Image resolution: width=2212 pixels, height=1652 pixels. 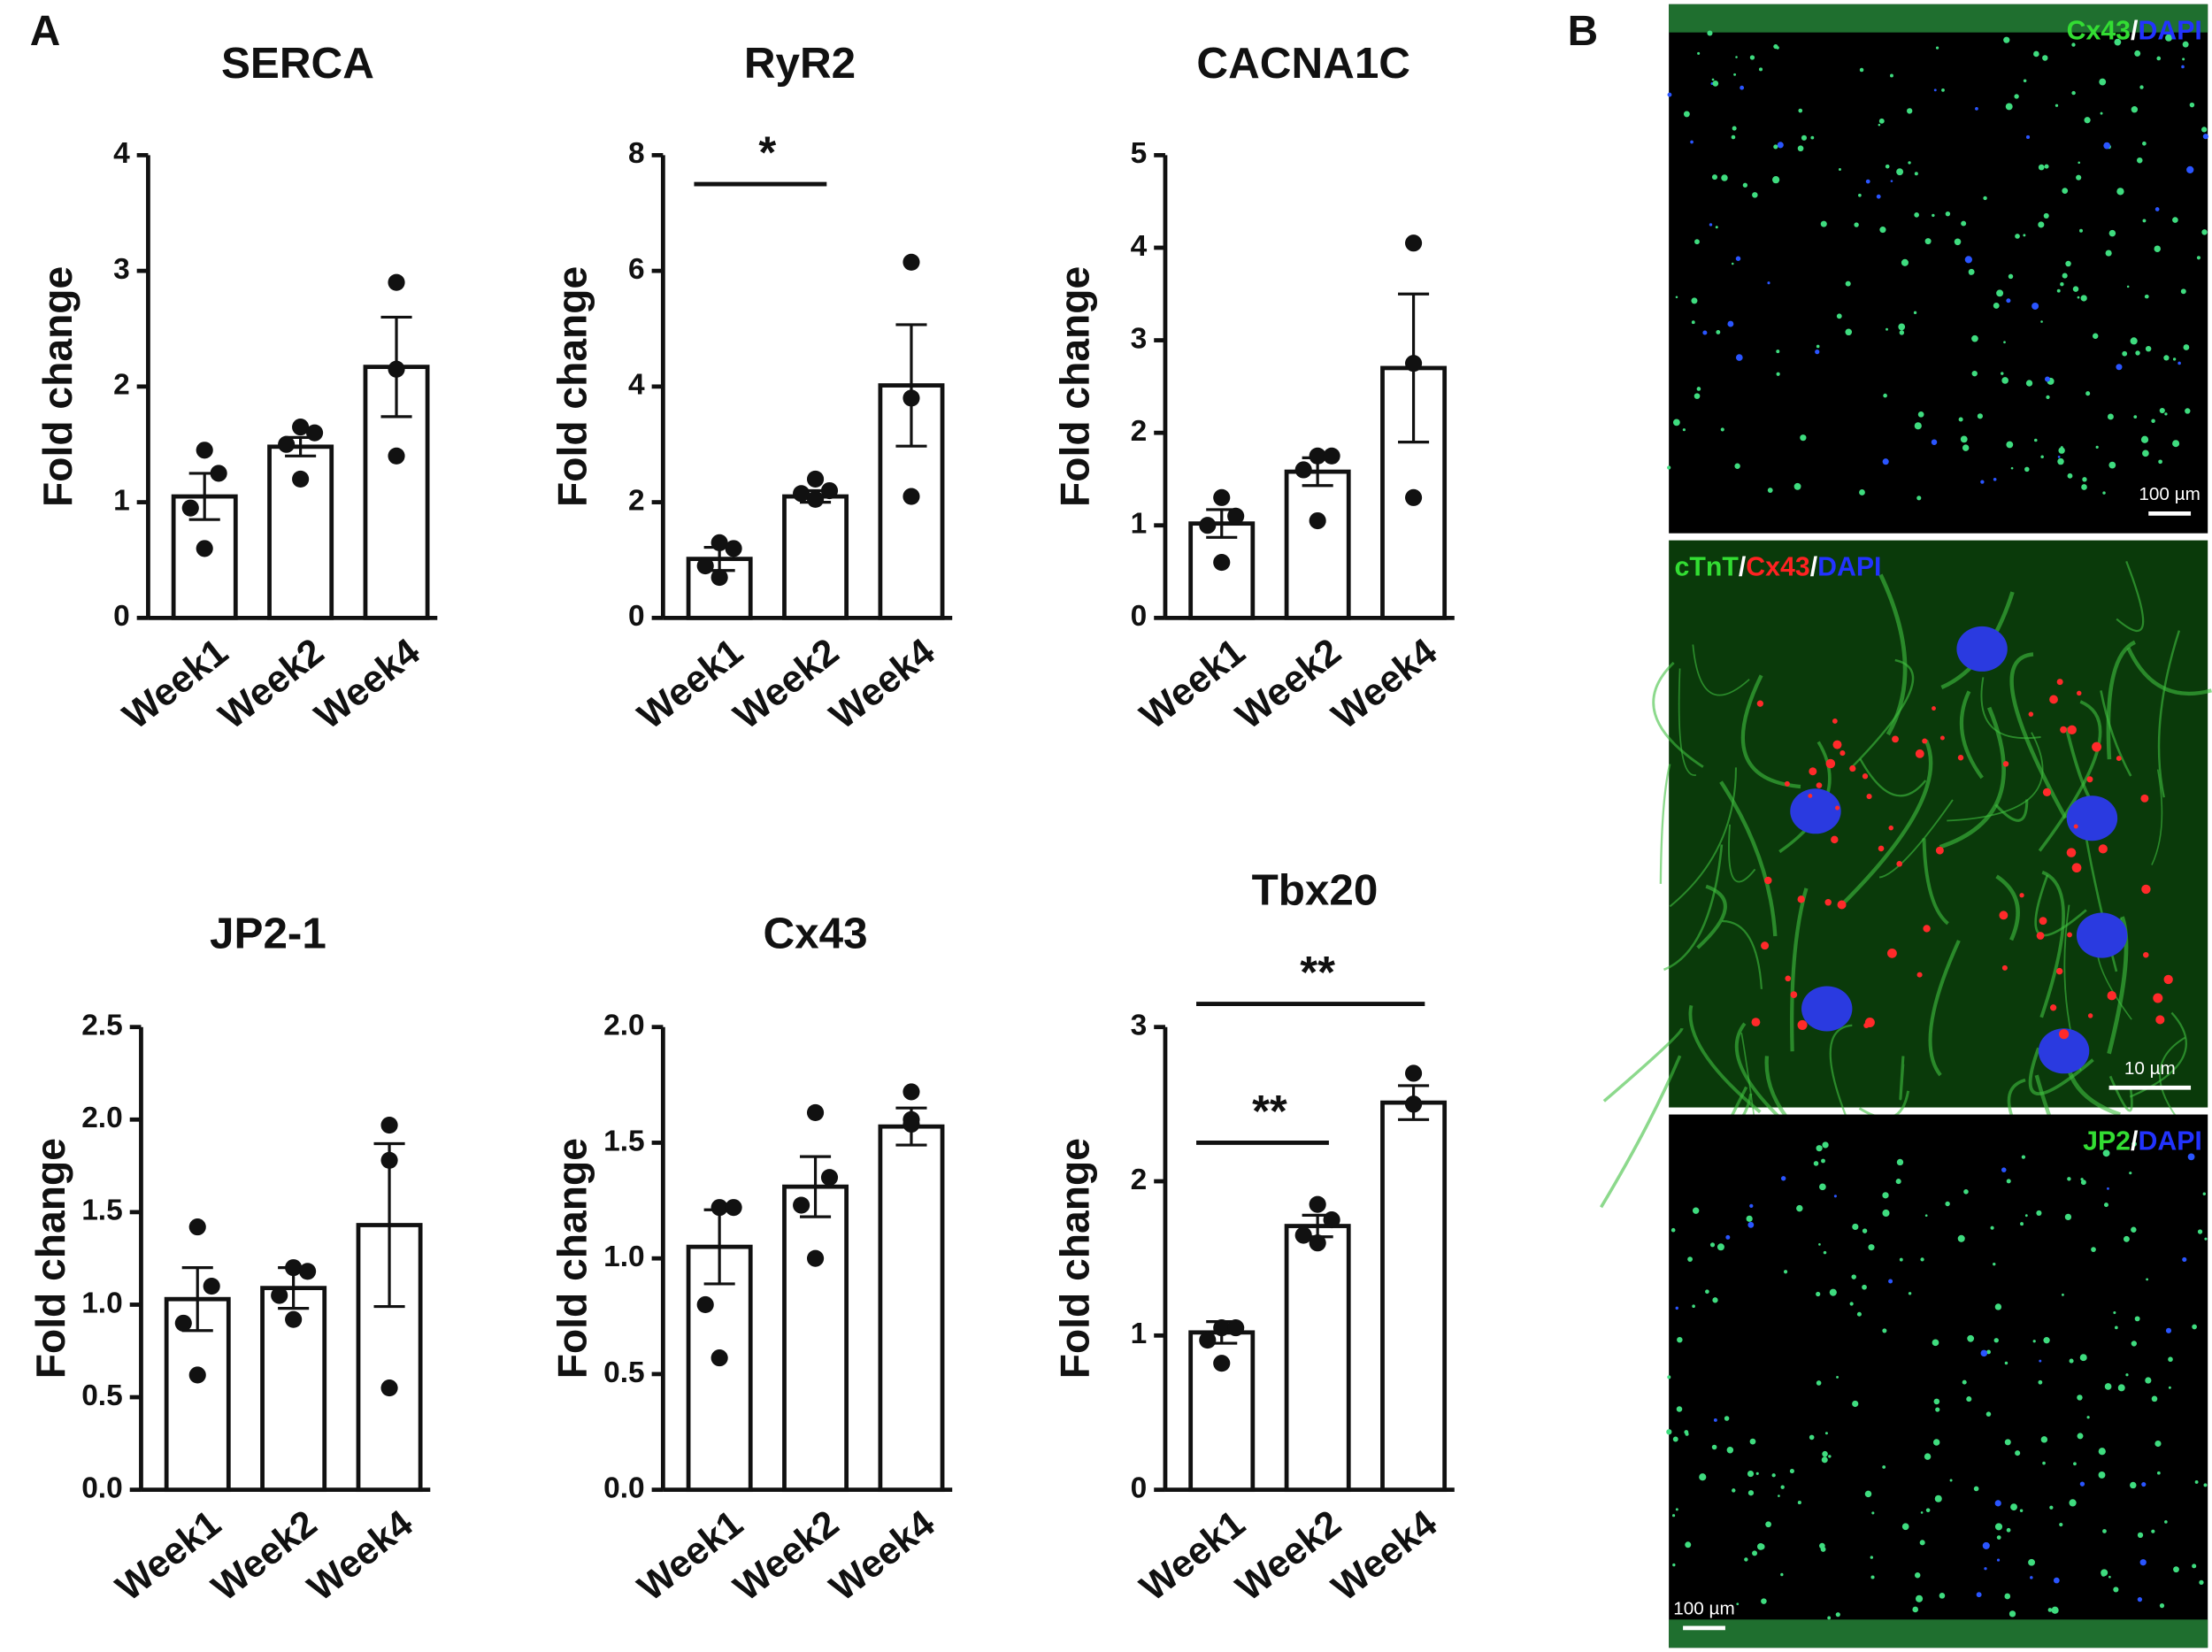 What do you see at coordinates (636, 269) in the screenshot?
I see `y-tick-label: 6` at bounding box center [636, 269].